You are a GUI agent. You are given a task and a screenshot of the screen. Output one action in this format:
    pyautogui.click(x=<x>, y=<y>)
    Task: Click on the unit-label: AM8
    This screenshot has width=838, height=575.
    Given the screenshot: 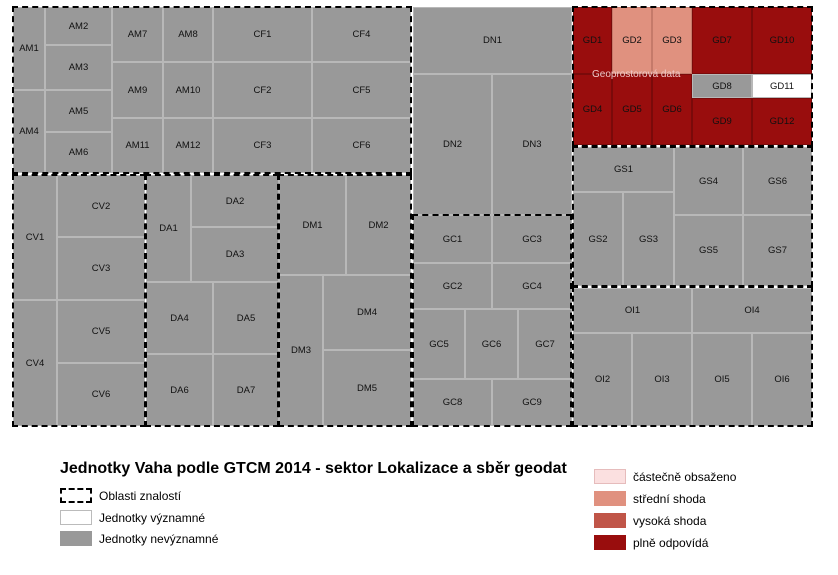 What is the action you would take?
    pyautogui.click(x=188, y=34)
    